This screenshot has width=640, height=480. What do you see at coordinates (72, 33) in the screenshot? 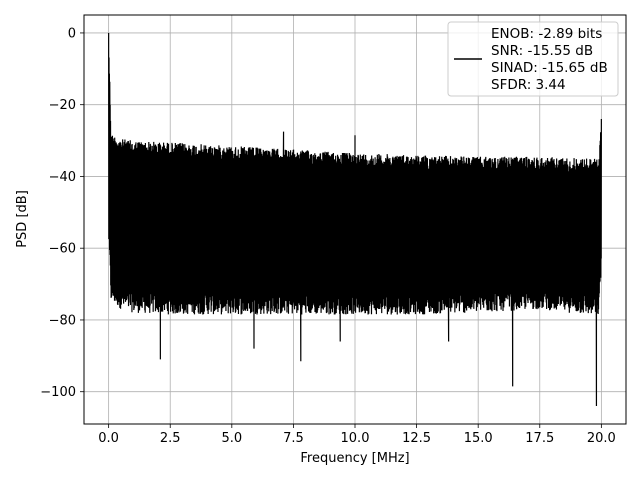
I see `y-tick-label: 0` at bounding box center [72, 33].